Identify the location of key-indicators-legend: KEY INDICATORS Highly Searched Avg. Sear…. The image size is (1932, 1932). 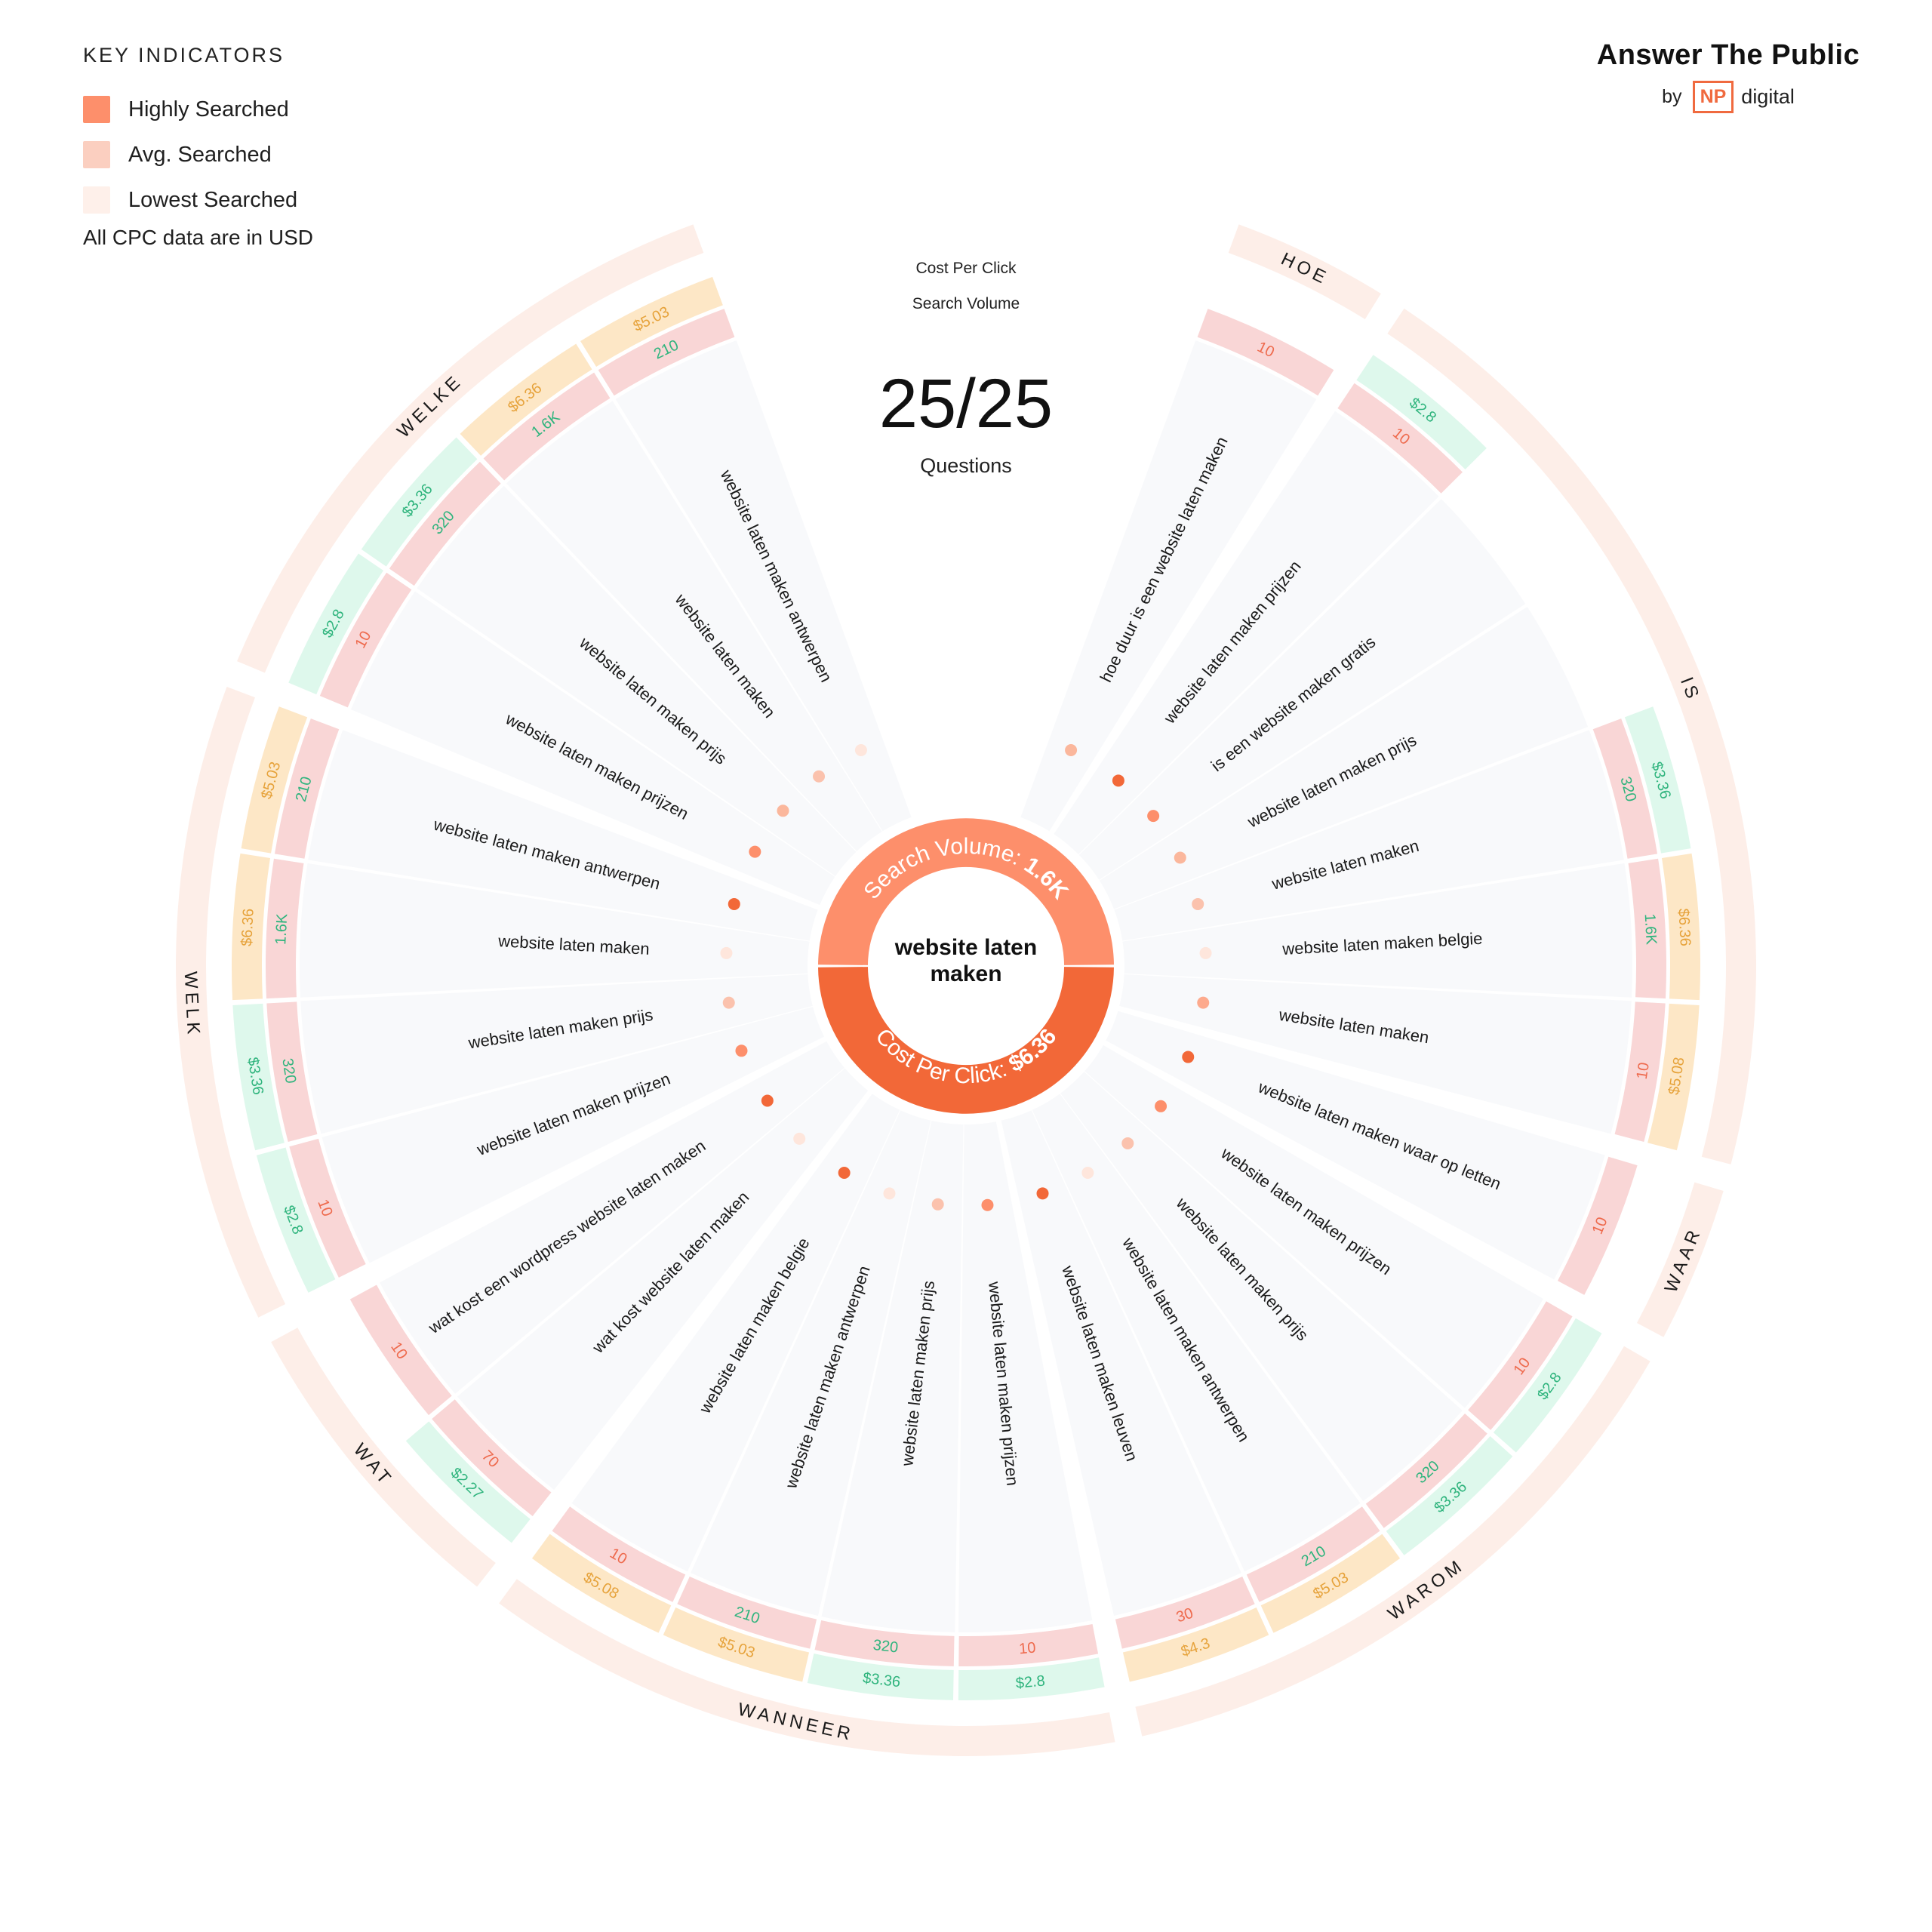
(279, 147).